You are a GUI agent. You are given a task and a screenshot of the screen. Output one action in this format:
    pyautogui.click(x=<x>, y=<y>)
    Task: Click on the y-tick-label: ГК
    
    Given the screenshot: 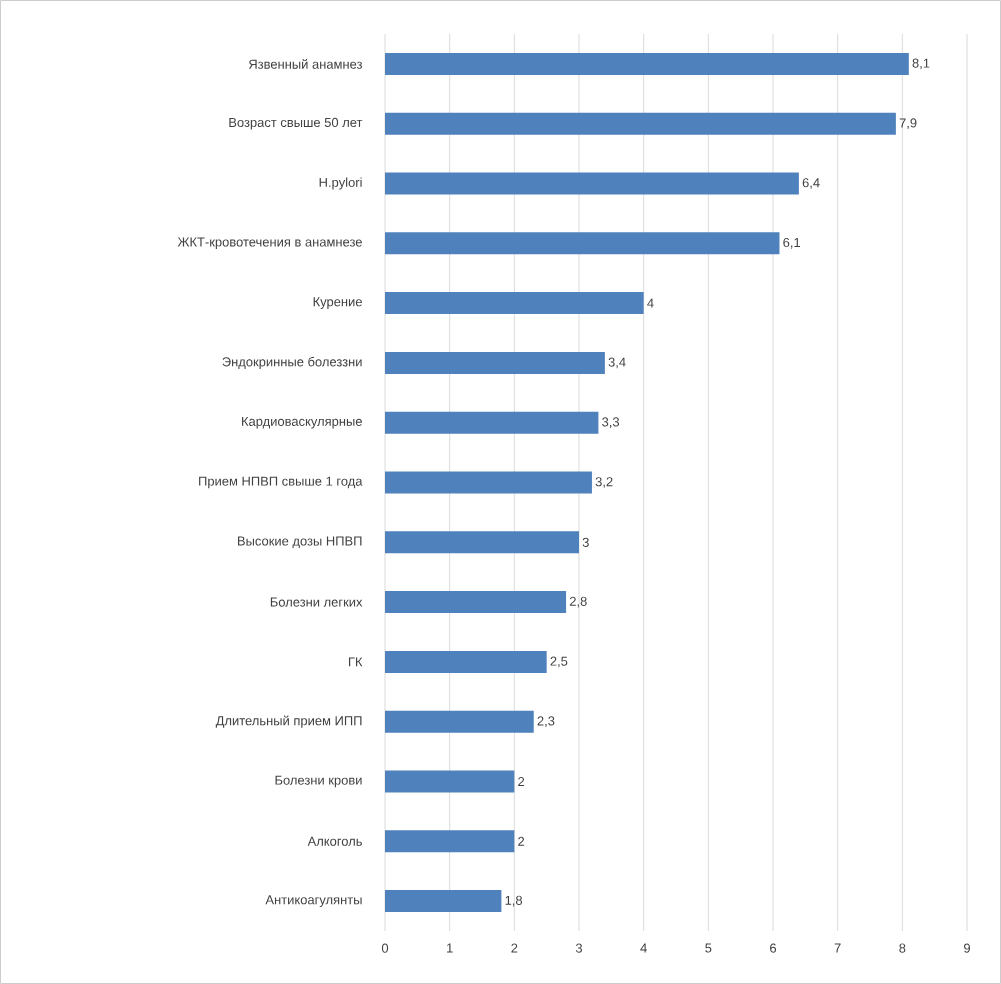 What is the action you would take?
    pyautogui.click(x=355, y=662)
    